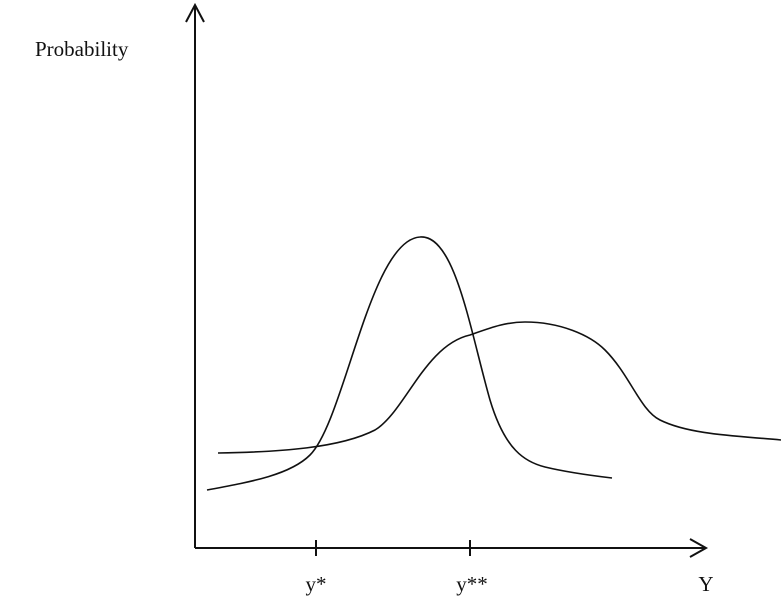  Describe the element at coordinates (195, 12) in the screenshot. I see `y-axis-arrow` at that location.